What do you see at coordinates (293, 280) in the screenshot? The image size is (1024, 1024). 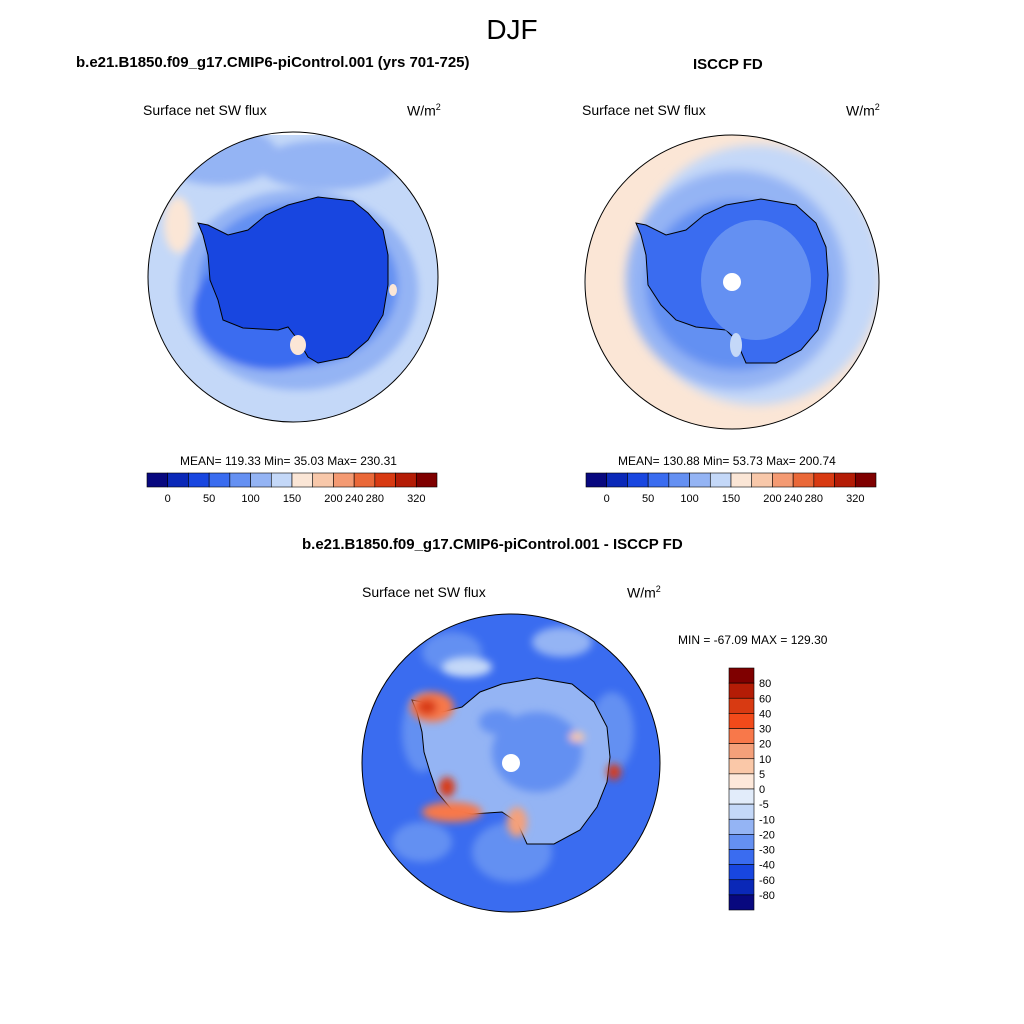 I see `panel1-antarctica-coast` at bounding box center [293, 280].